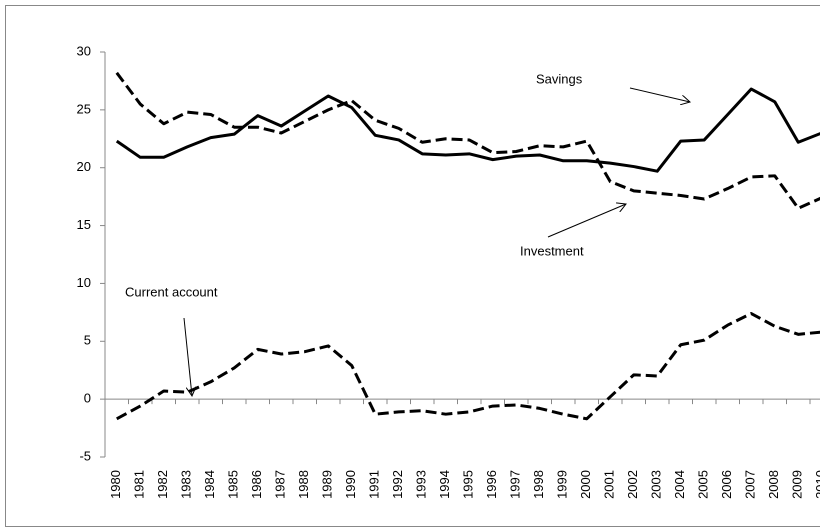 The width and height of the screenshot is (820, 532). Describe the element at coordinates (609, 484) in the screenshot. I see `x-tick-label: 2001` at that location.